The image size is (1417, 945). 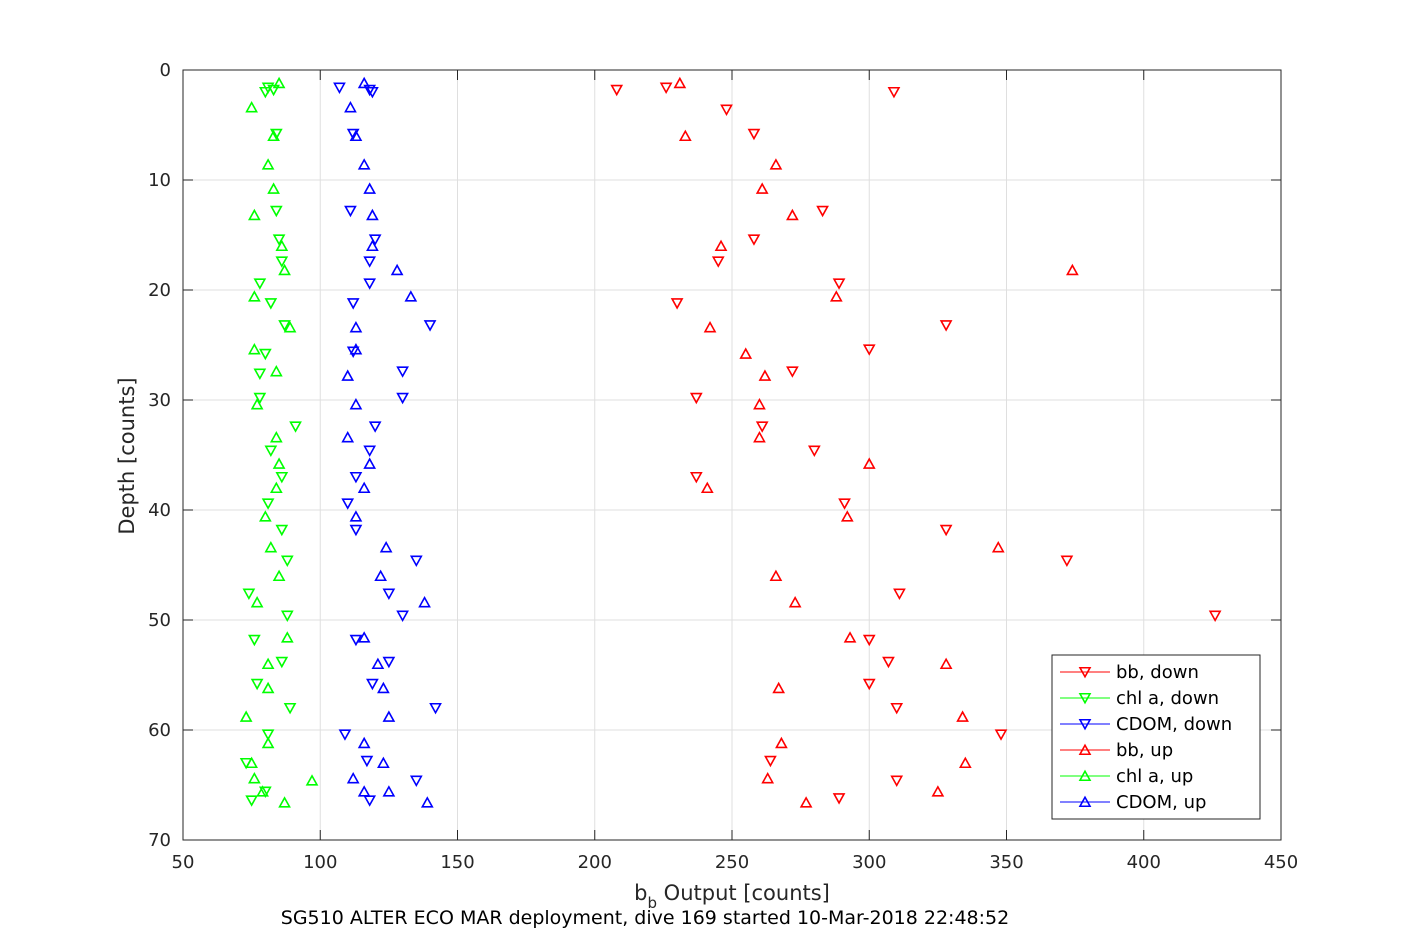 What do you see at coordinates (159, 730) in the screenshot?
I see `y-tick-label: 60` at bounding box center [159, 730].